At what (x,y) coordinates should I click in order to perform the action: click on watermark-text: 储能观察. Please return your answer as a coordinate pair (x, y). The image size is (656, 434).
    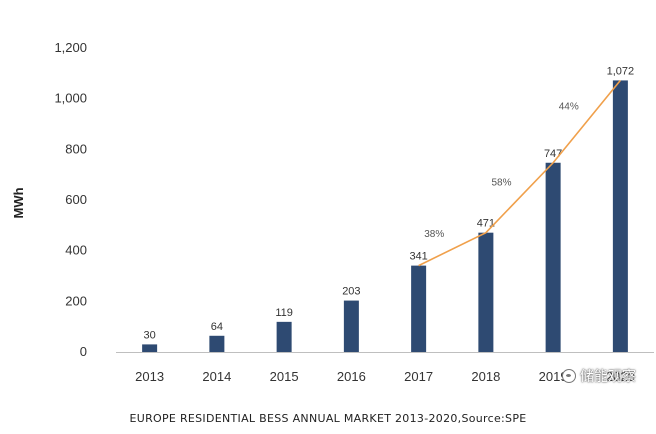
    Looking at the image, I should click on (608, 377).